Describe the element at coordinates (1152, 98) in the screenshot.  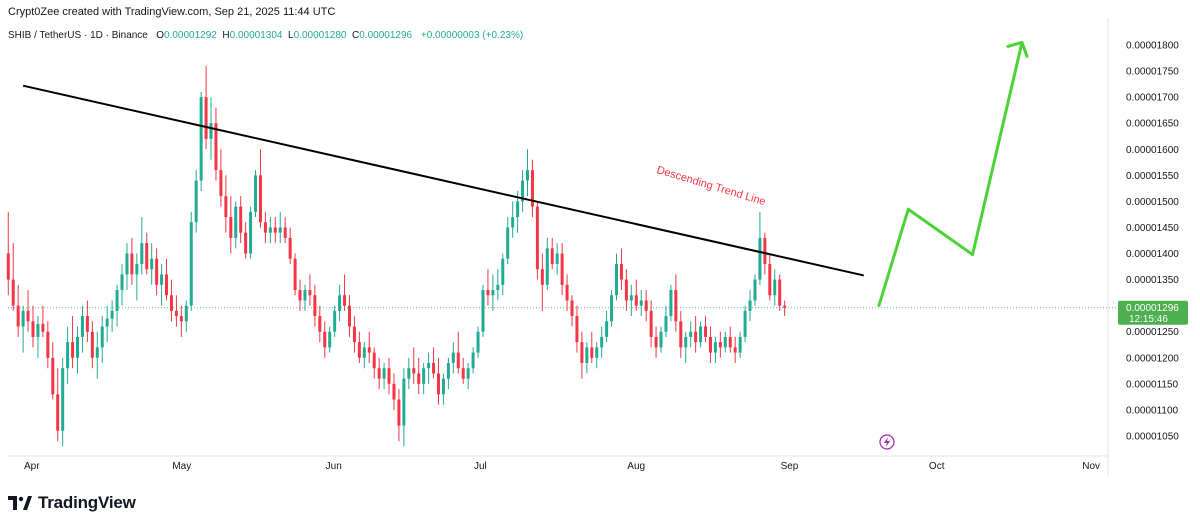
I see `y-tick-label: 0.00001700` at that location.